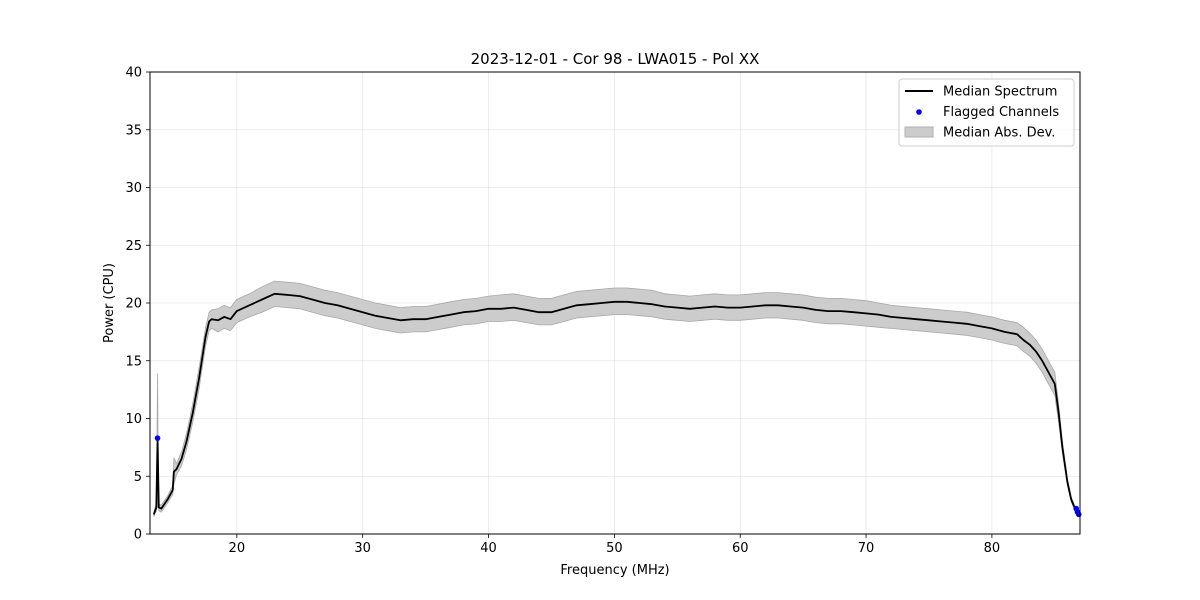 This screenshot has height=600, width=1200. What do you see at coordinates (362, 548) in the screenshot?
I see `x-tick-label: 30` at bounding box center [362, 548].